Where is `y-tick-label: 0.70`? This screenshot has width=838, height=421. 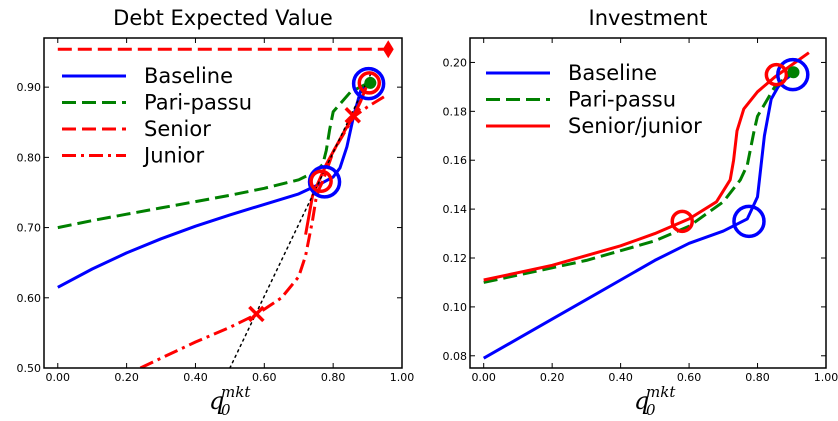 y-tick-label: 0.70 is located at coordinates (29, 228).